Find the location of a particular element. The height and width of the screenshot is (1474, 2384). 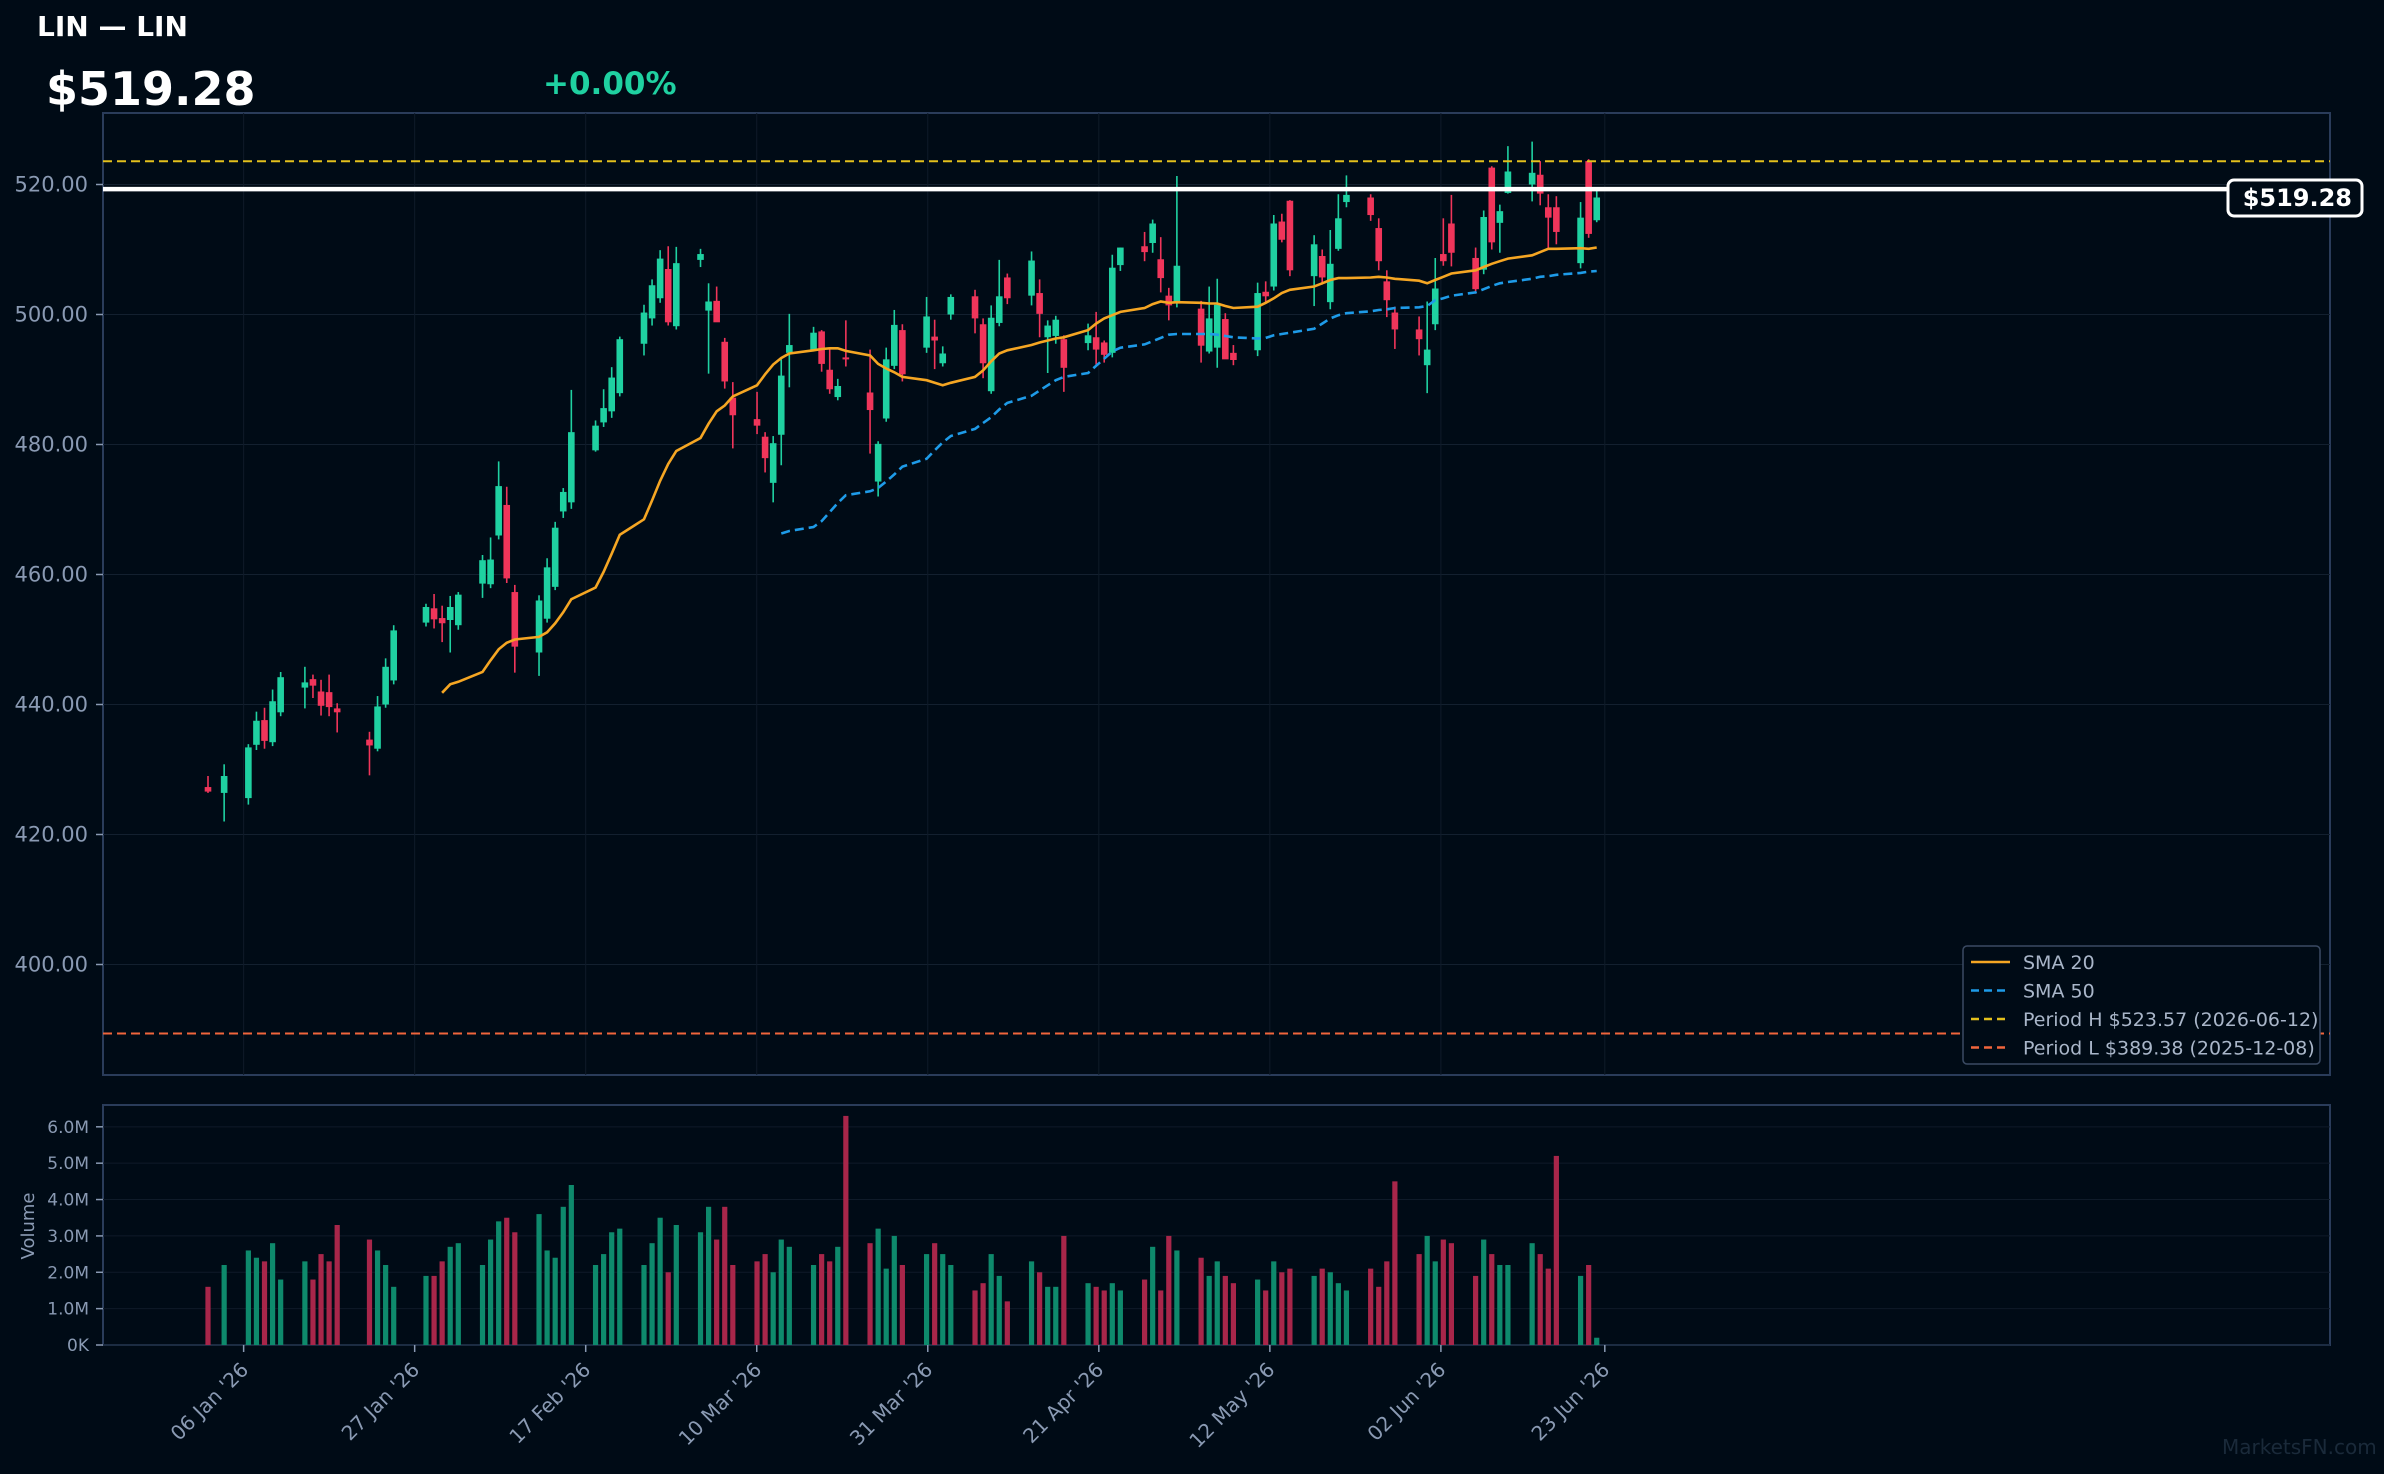

x-tick-label: 10 Mar '26 is located at coordinates (720, 1404).